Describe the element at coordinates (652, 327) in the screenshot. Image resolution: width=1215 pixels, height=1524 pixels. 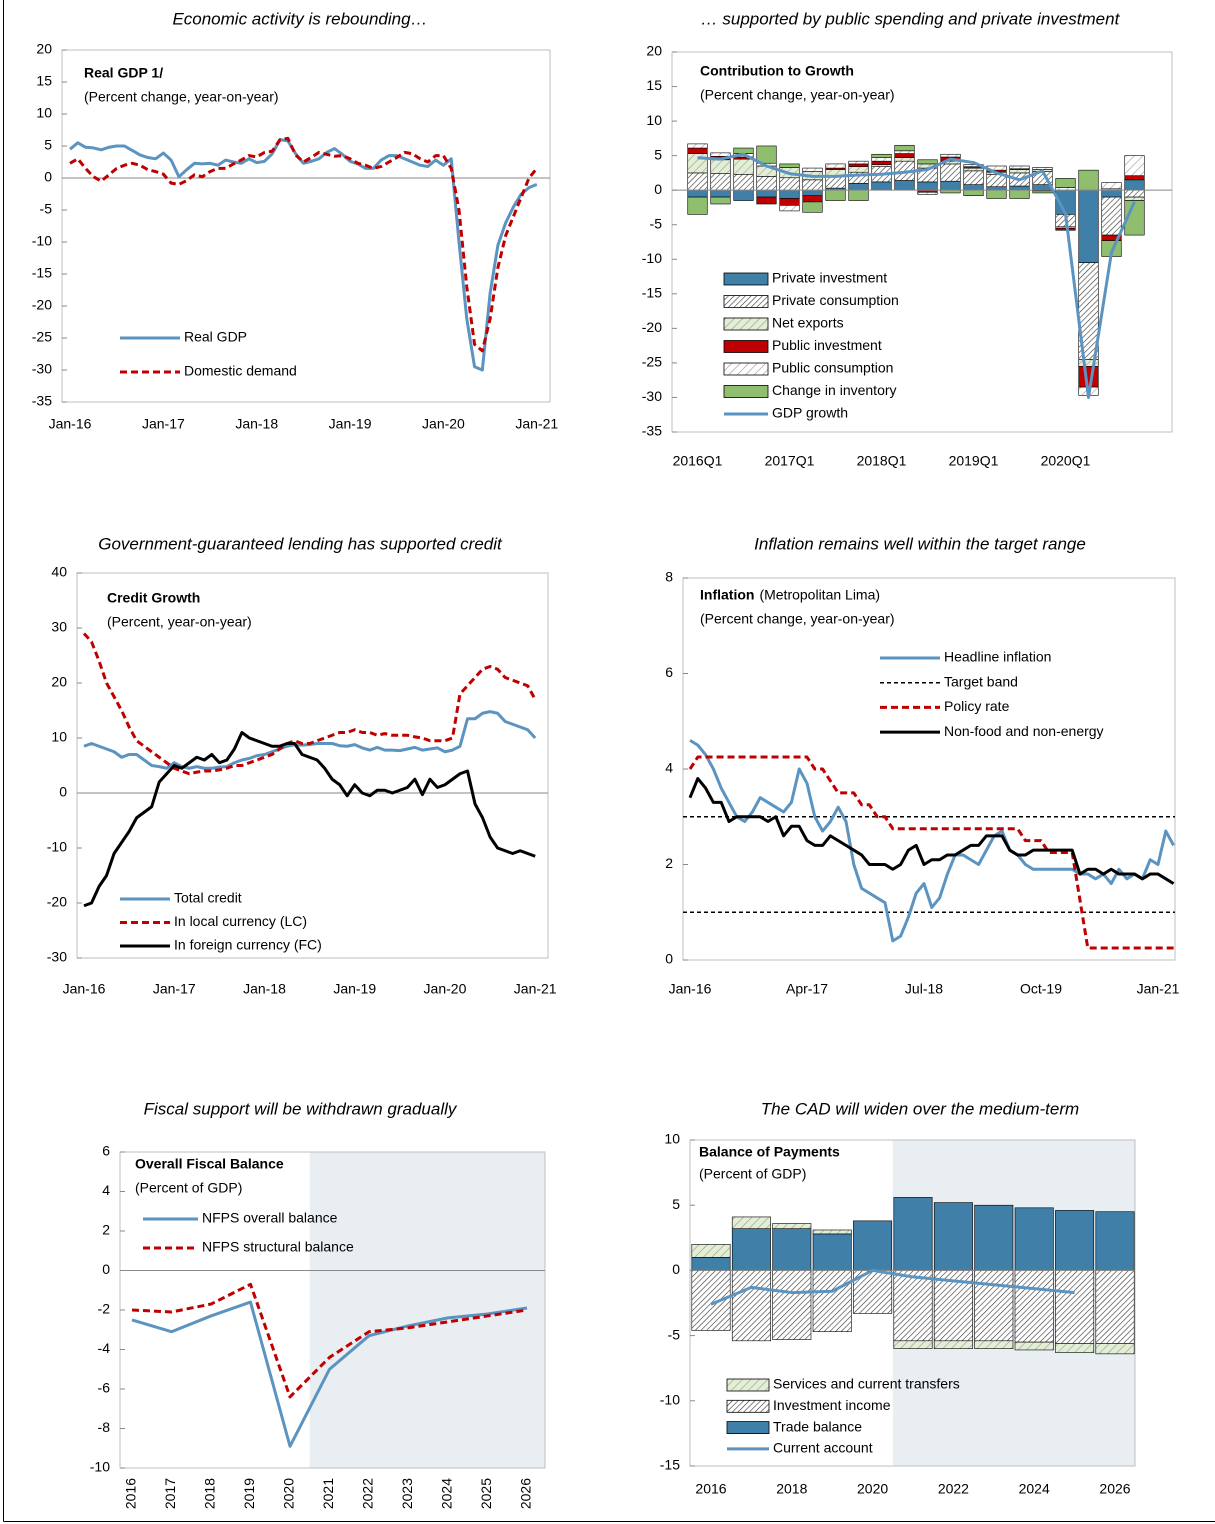
I see `y-tick-label: -20` at that location.